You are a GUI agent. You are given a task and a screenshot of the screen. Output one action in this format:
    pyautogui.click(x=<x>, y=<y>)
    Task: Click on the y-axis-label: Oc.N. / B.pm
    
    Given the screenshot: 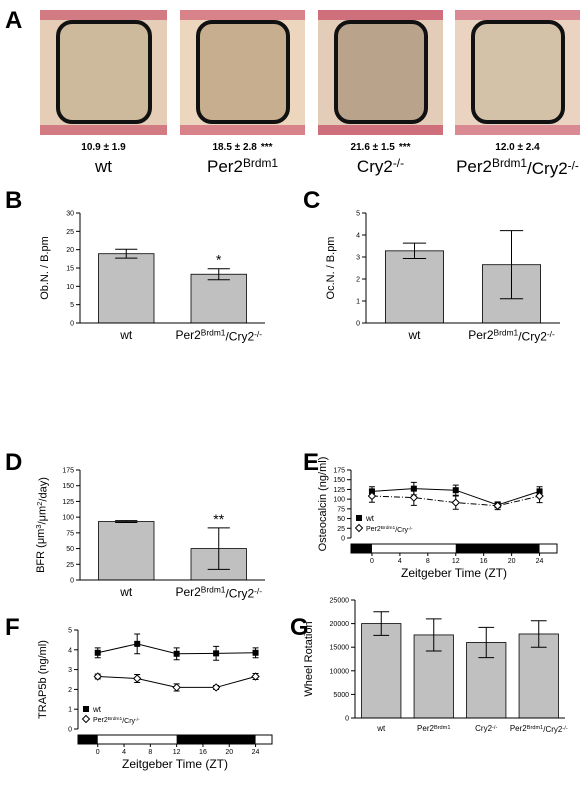 What is the action you would take?
    pyautogui.click(x=331, y=268)
    